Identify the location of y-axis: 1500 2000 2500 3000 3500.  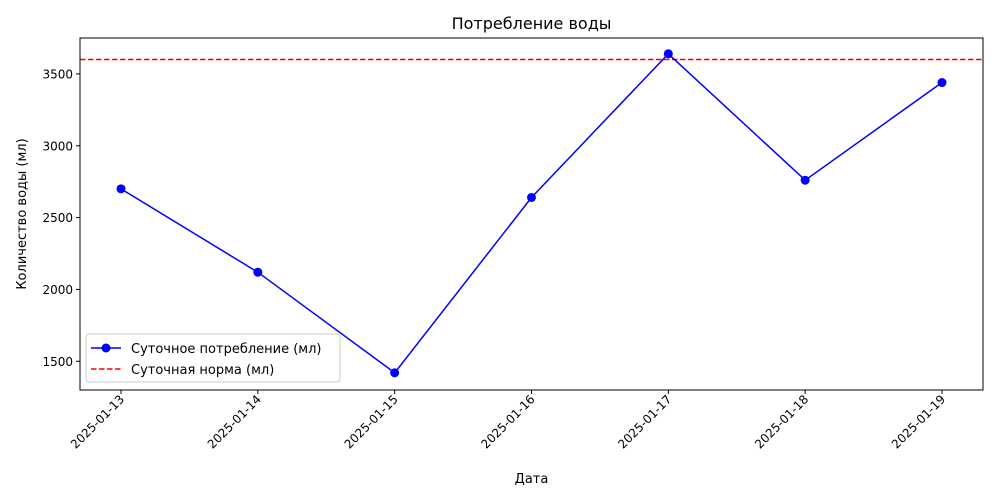
(61, 218).